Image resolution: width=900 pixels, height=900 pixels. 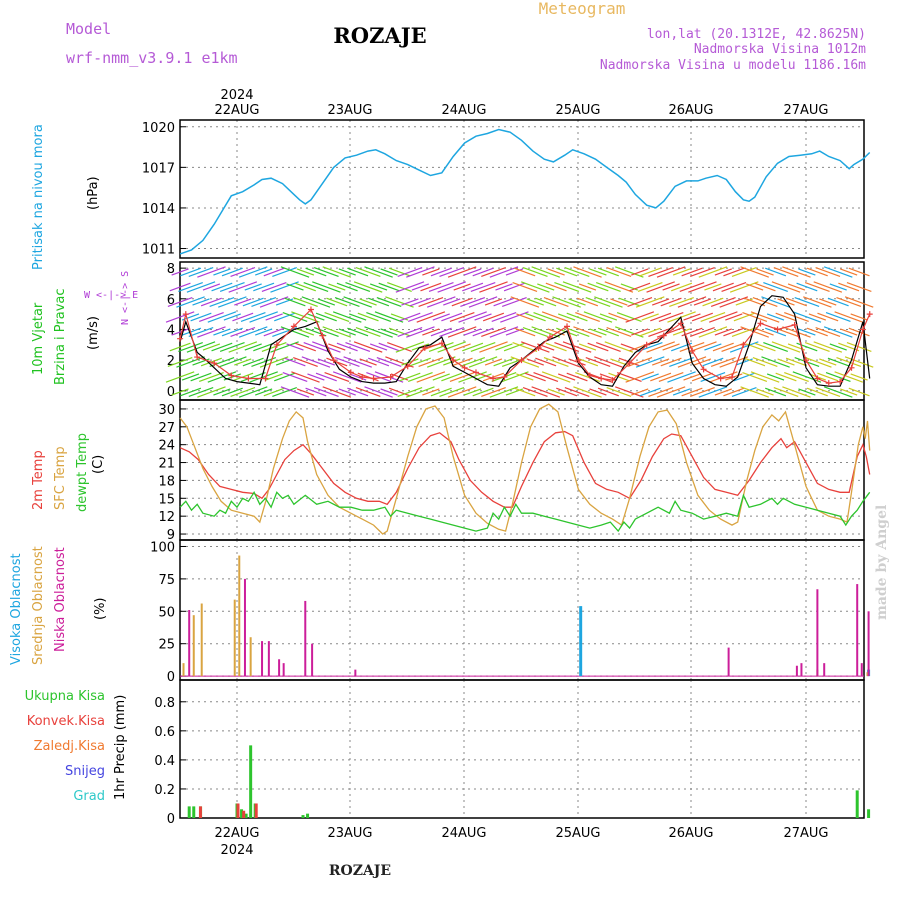 I want to click on y-tick-label: 0.6, so click(x=164, y=732).